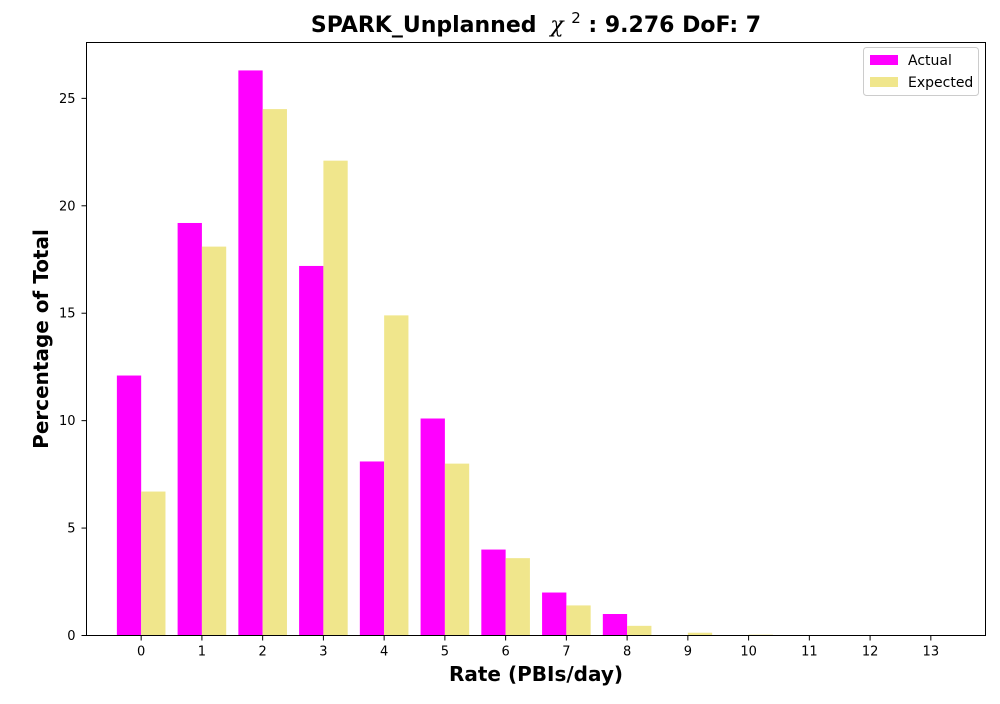  I want to click on legend: Actual Expected, so click(921, 72).